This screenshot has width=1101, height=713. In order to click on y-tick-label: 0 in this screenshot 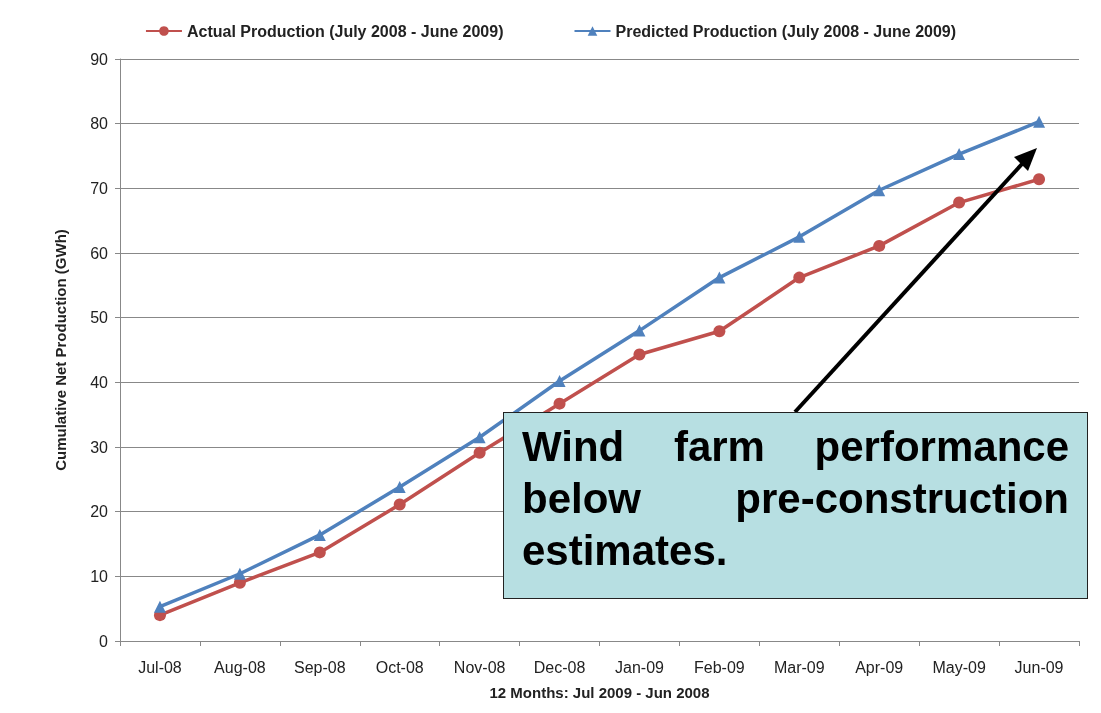, I will do `click(104, 641)`.